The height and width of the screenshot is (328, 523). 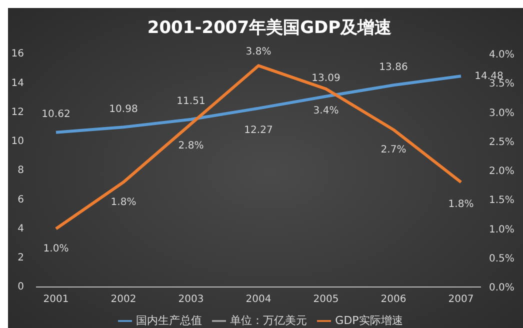 I want to click on y2-tick-label: 2.0%, so click(x=501, y=172).